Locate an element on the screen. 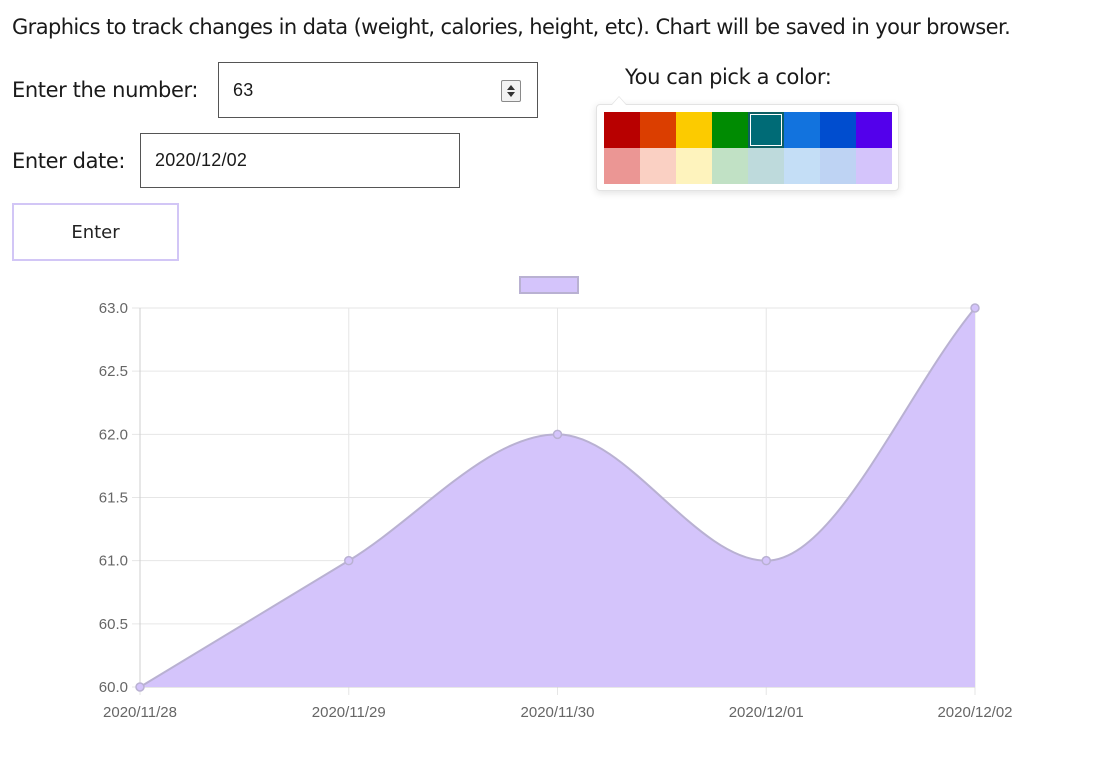  swatch-grid is located at coordinates (748, 148).